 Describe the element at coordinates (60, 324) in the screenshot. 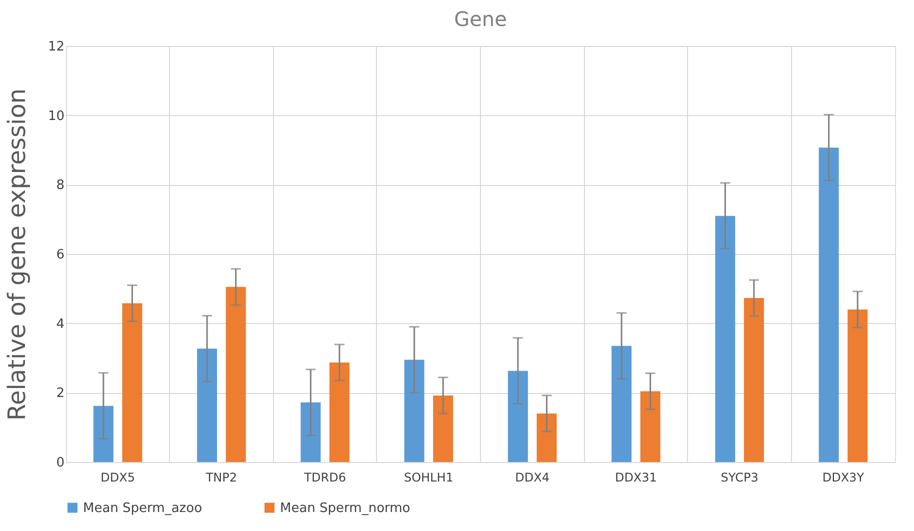

I see `y-tick-label: 4` at that location.